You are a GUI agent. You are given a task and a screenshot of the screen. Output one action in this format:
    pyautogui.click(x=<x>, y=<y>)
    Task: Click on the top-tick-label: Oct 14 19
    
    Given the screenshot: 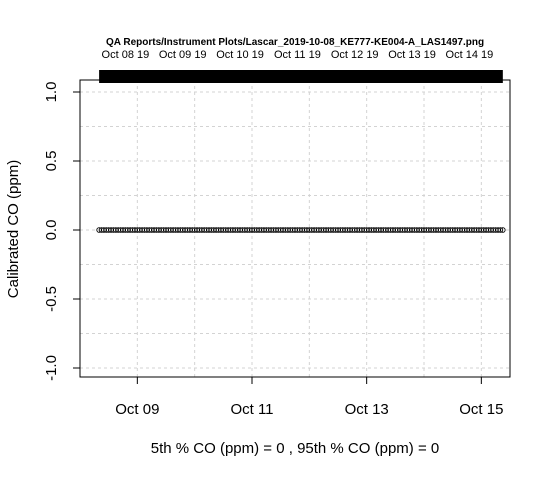 What is the action you would take?
    pyautogui.click(x=470, y=55)
    